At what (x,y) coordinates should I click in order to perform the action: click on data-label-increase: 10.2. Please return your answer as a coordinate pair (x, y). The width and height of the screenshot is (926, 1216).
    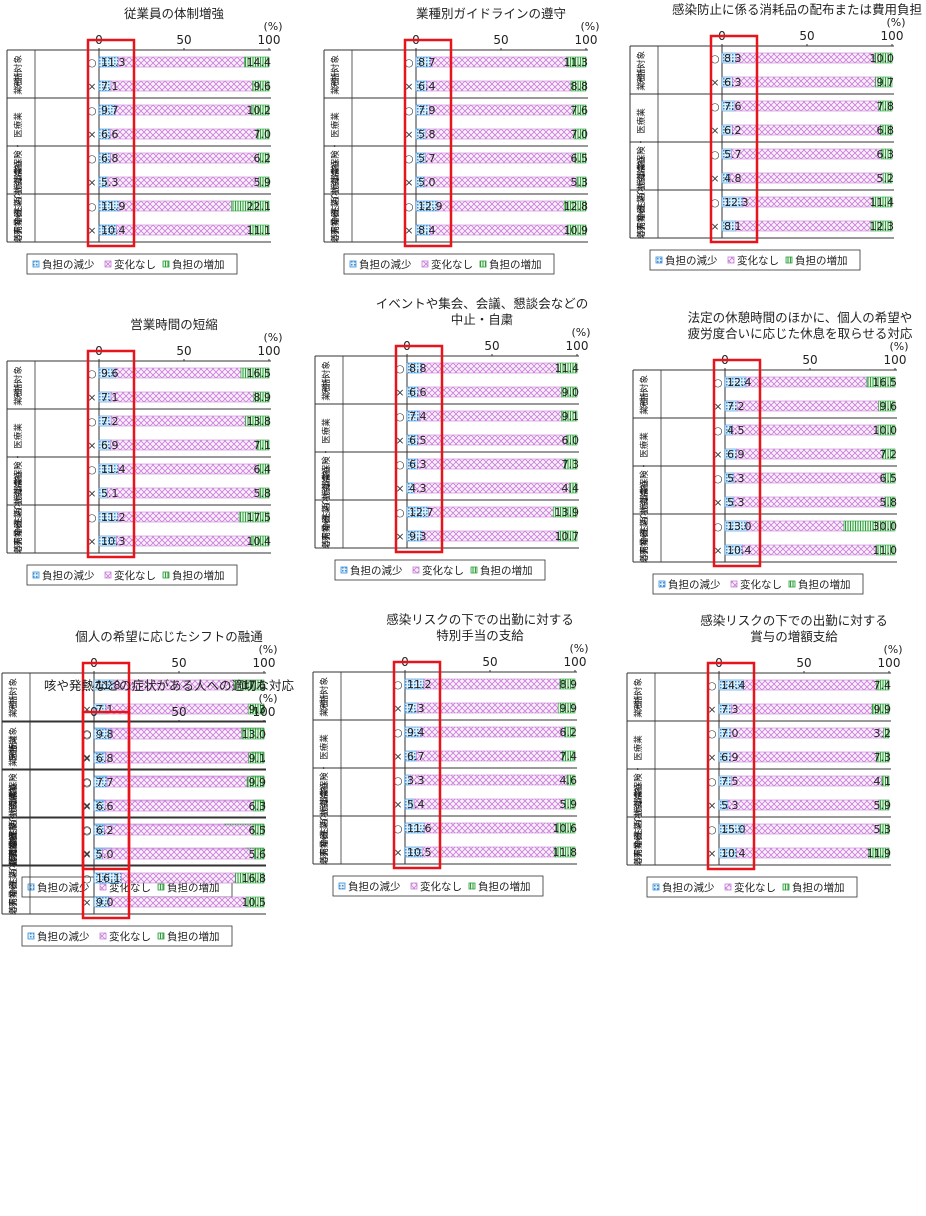
    Looking at the image, I should click on (259, 110).